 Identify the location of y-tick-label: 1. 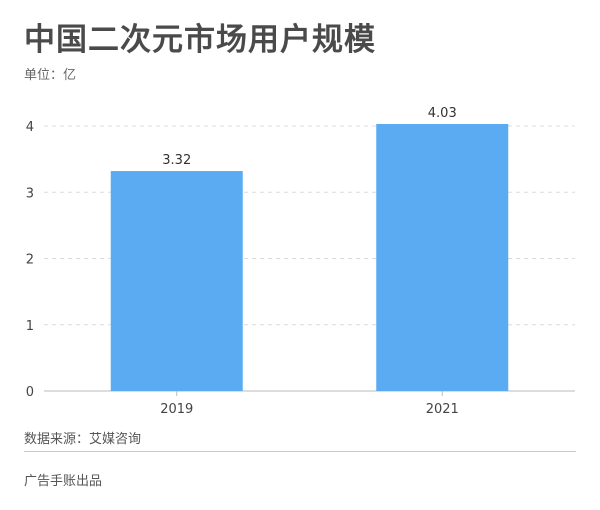
(30, 326).